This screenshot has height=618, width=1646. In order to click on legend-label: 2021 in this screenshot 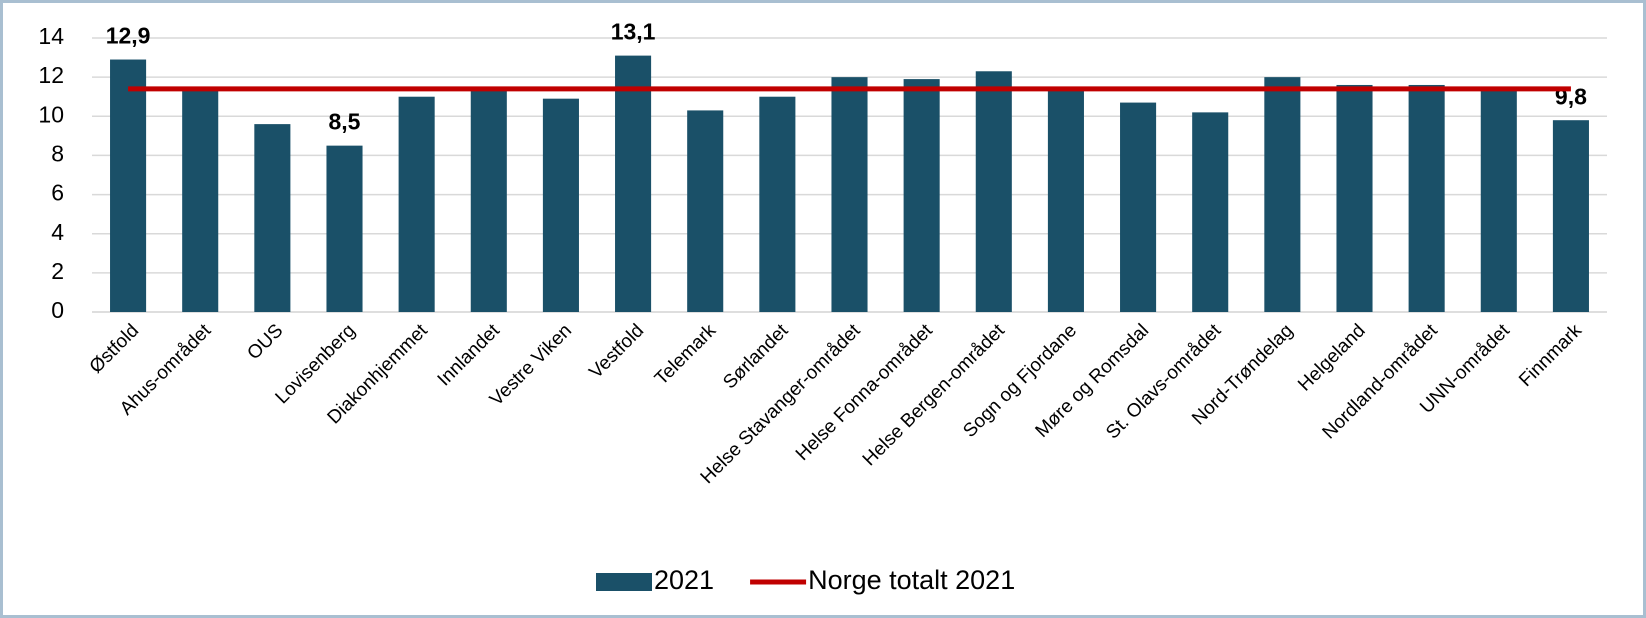, I will do `click(684, 580)`.